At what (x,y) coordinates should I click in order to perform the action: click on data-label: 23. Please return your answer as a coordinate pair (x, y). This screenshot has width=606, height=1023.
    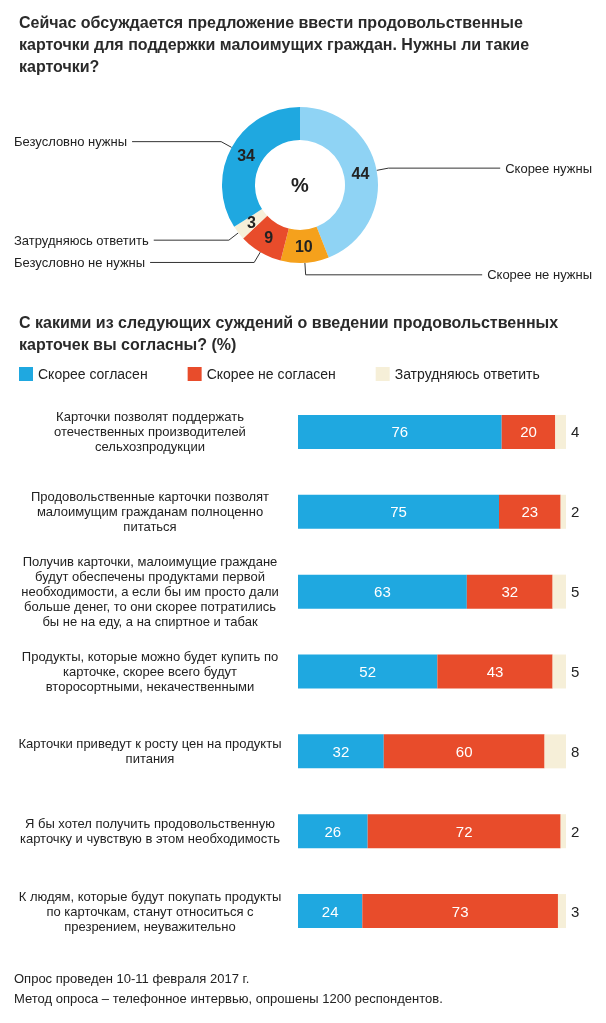
    Looking at the image, I should click on (530, 512).